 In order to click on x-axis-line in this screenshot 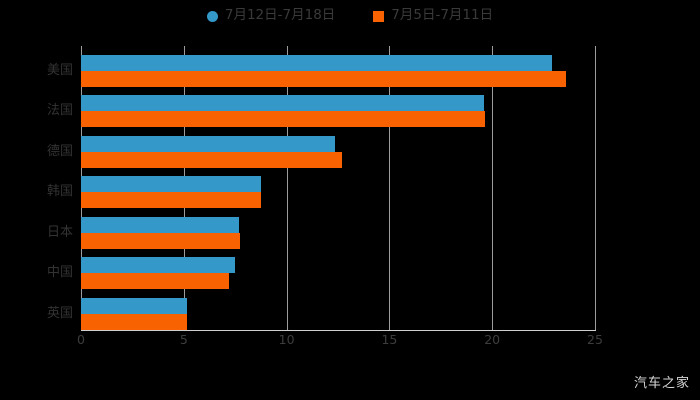, I will do `click(338, 330)`.